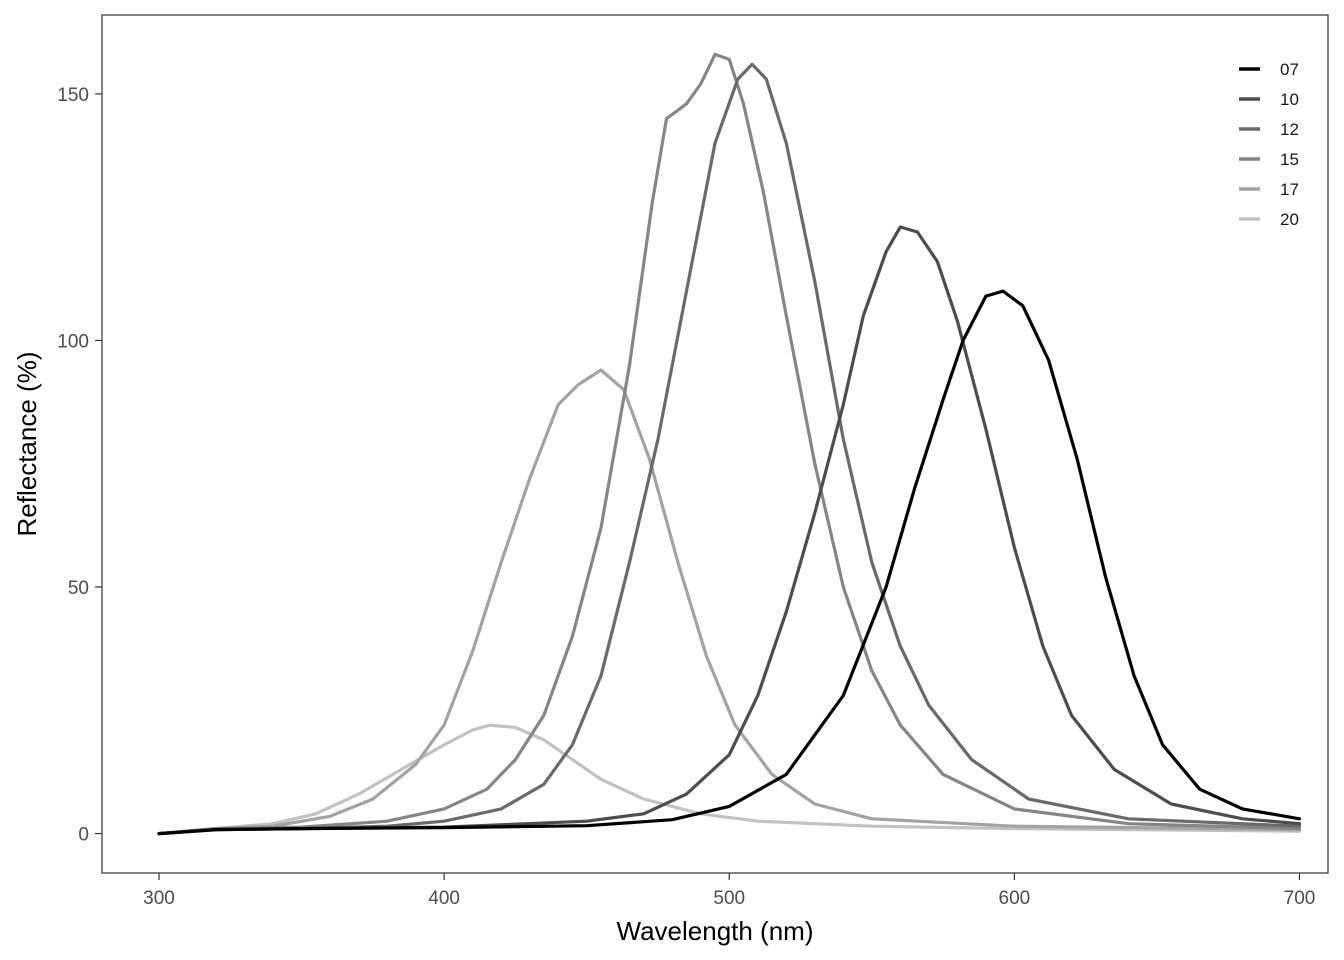 The image size is (1344, 960). Describe the element at coordinates (159, 898) in the screenshot. I see `x-tick-label: 300` at that location.